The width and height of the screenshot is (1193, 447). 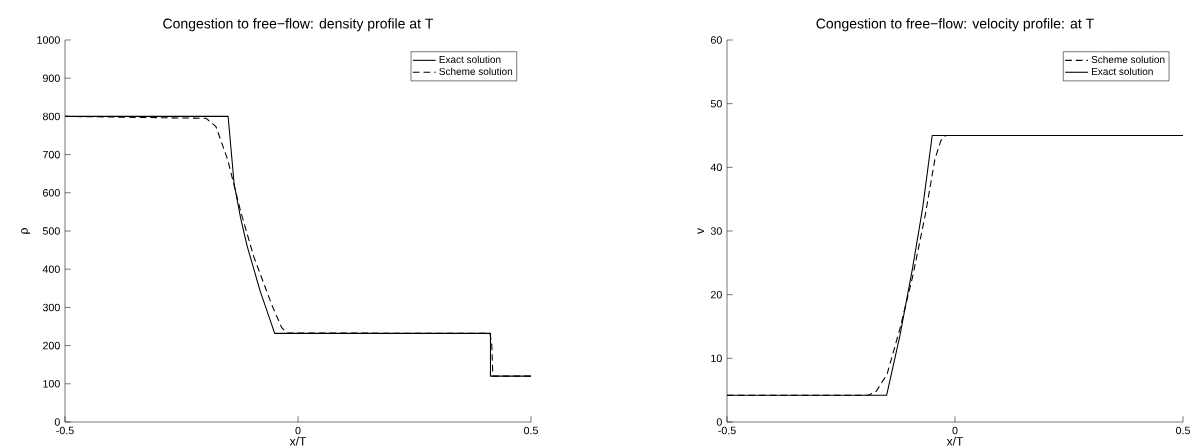 What do you see at coordinates (48, 40) in the screenshot?
I see `y-tick-label: 1000` at bounding box center [48, 40].